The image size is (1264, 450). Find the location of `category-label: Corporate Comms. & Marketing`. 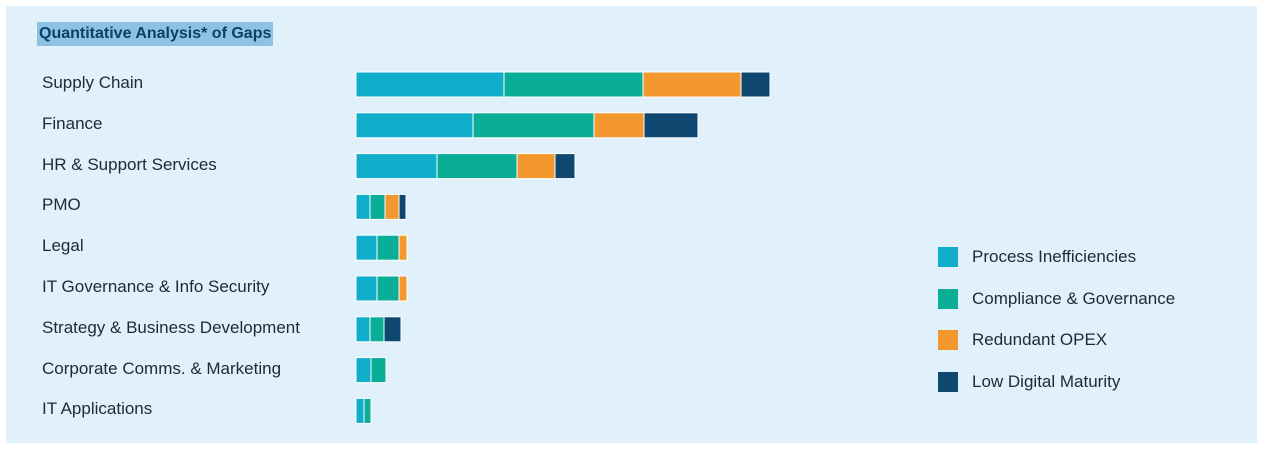

category-label: Corporate Comms. & Marketing is located at coordinates (162, 368).